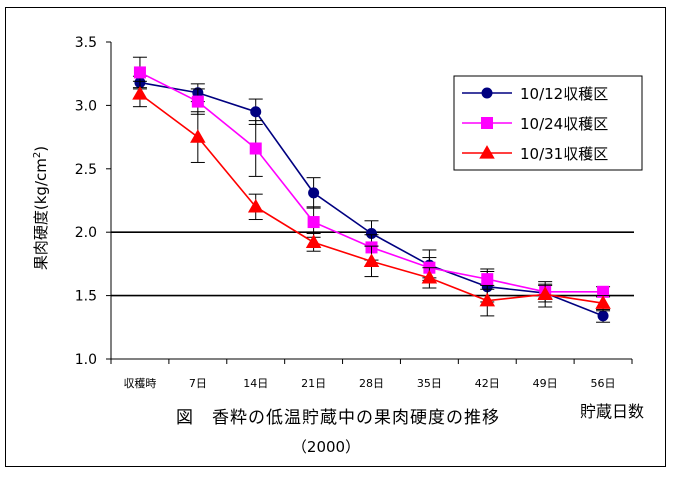 This screenshot has width=677, height=477. Describe the element at coordinates (86, 43) in the screenshot. I see `y-tick-label: 3.5` at that location.